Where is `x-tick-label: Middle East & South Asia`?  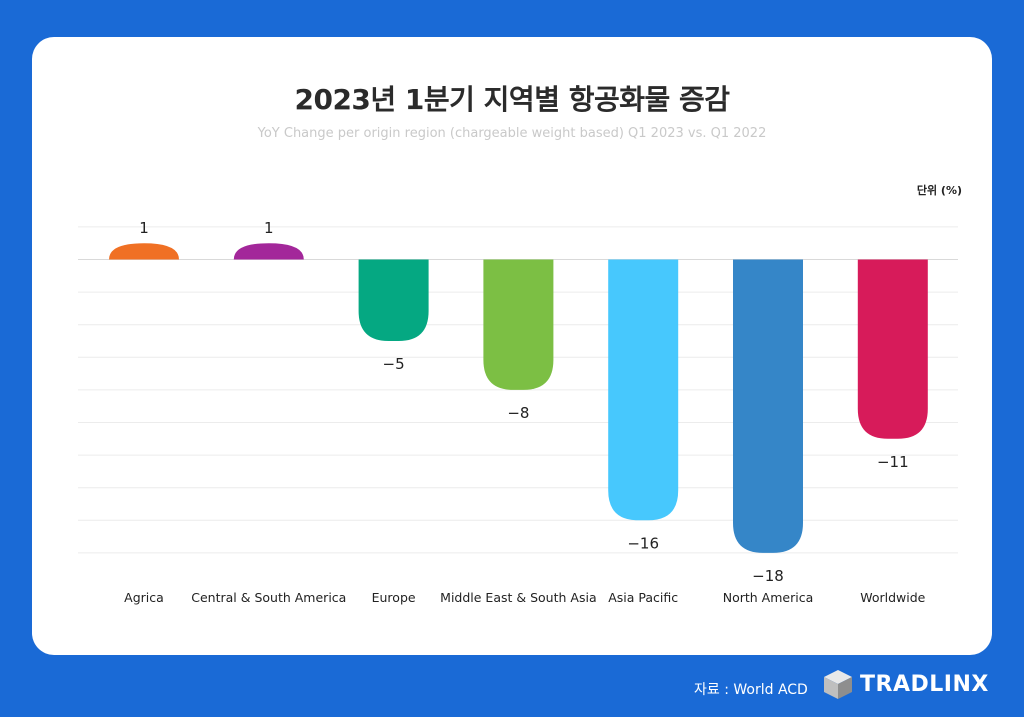
x-tick-label: Middle East & South Asia is located at coordinates (518, 597).